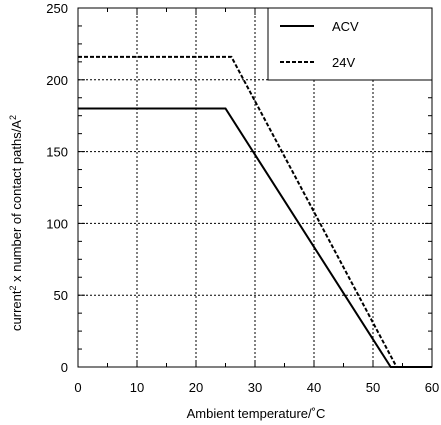 This screenshot has height=425, width=441. I want to click on x-tick-label: 10, so click(137, 387).